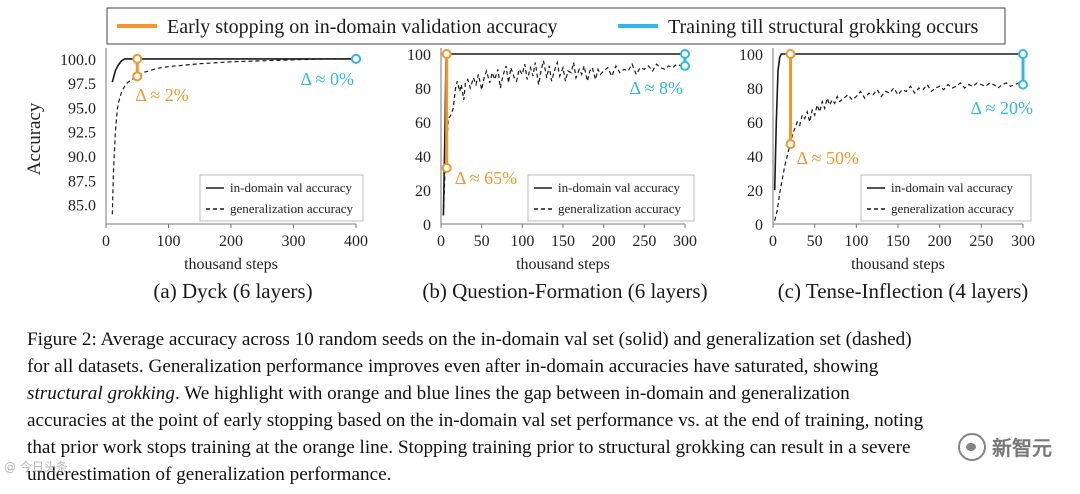 The image size is (1080, 494). What do you see at coordinates (232, 291) in the screenshot?
I see `subplot-title: (a) Dyck (6 layers)` at bounding box center [232, 291].